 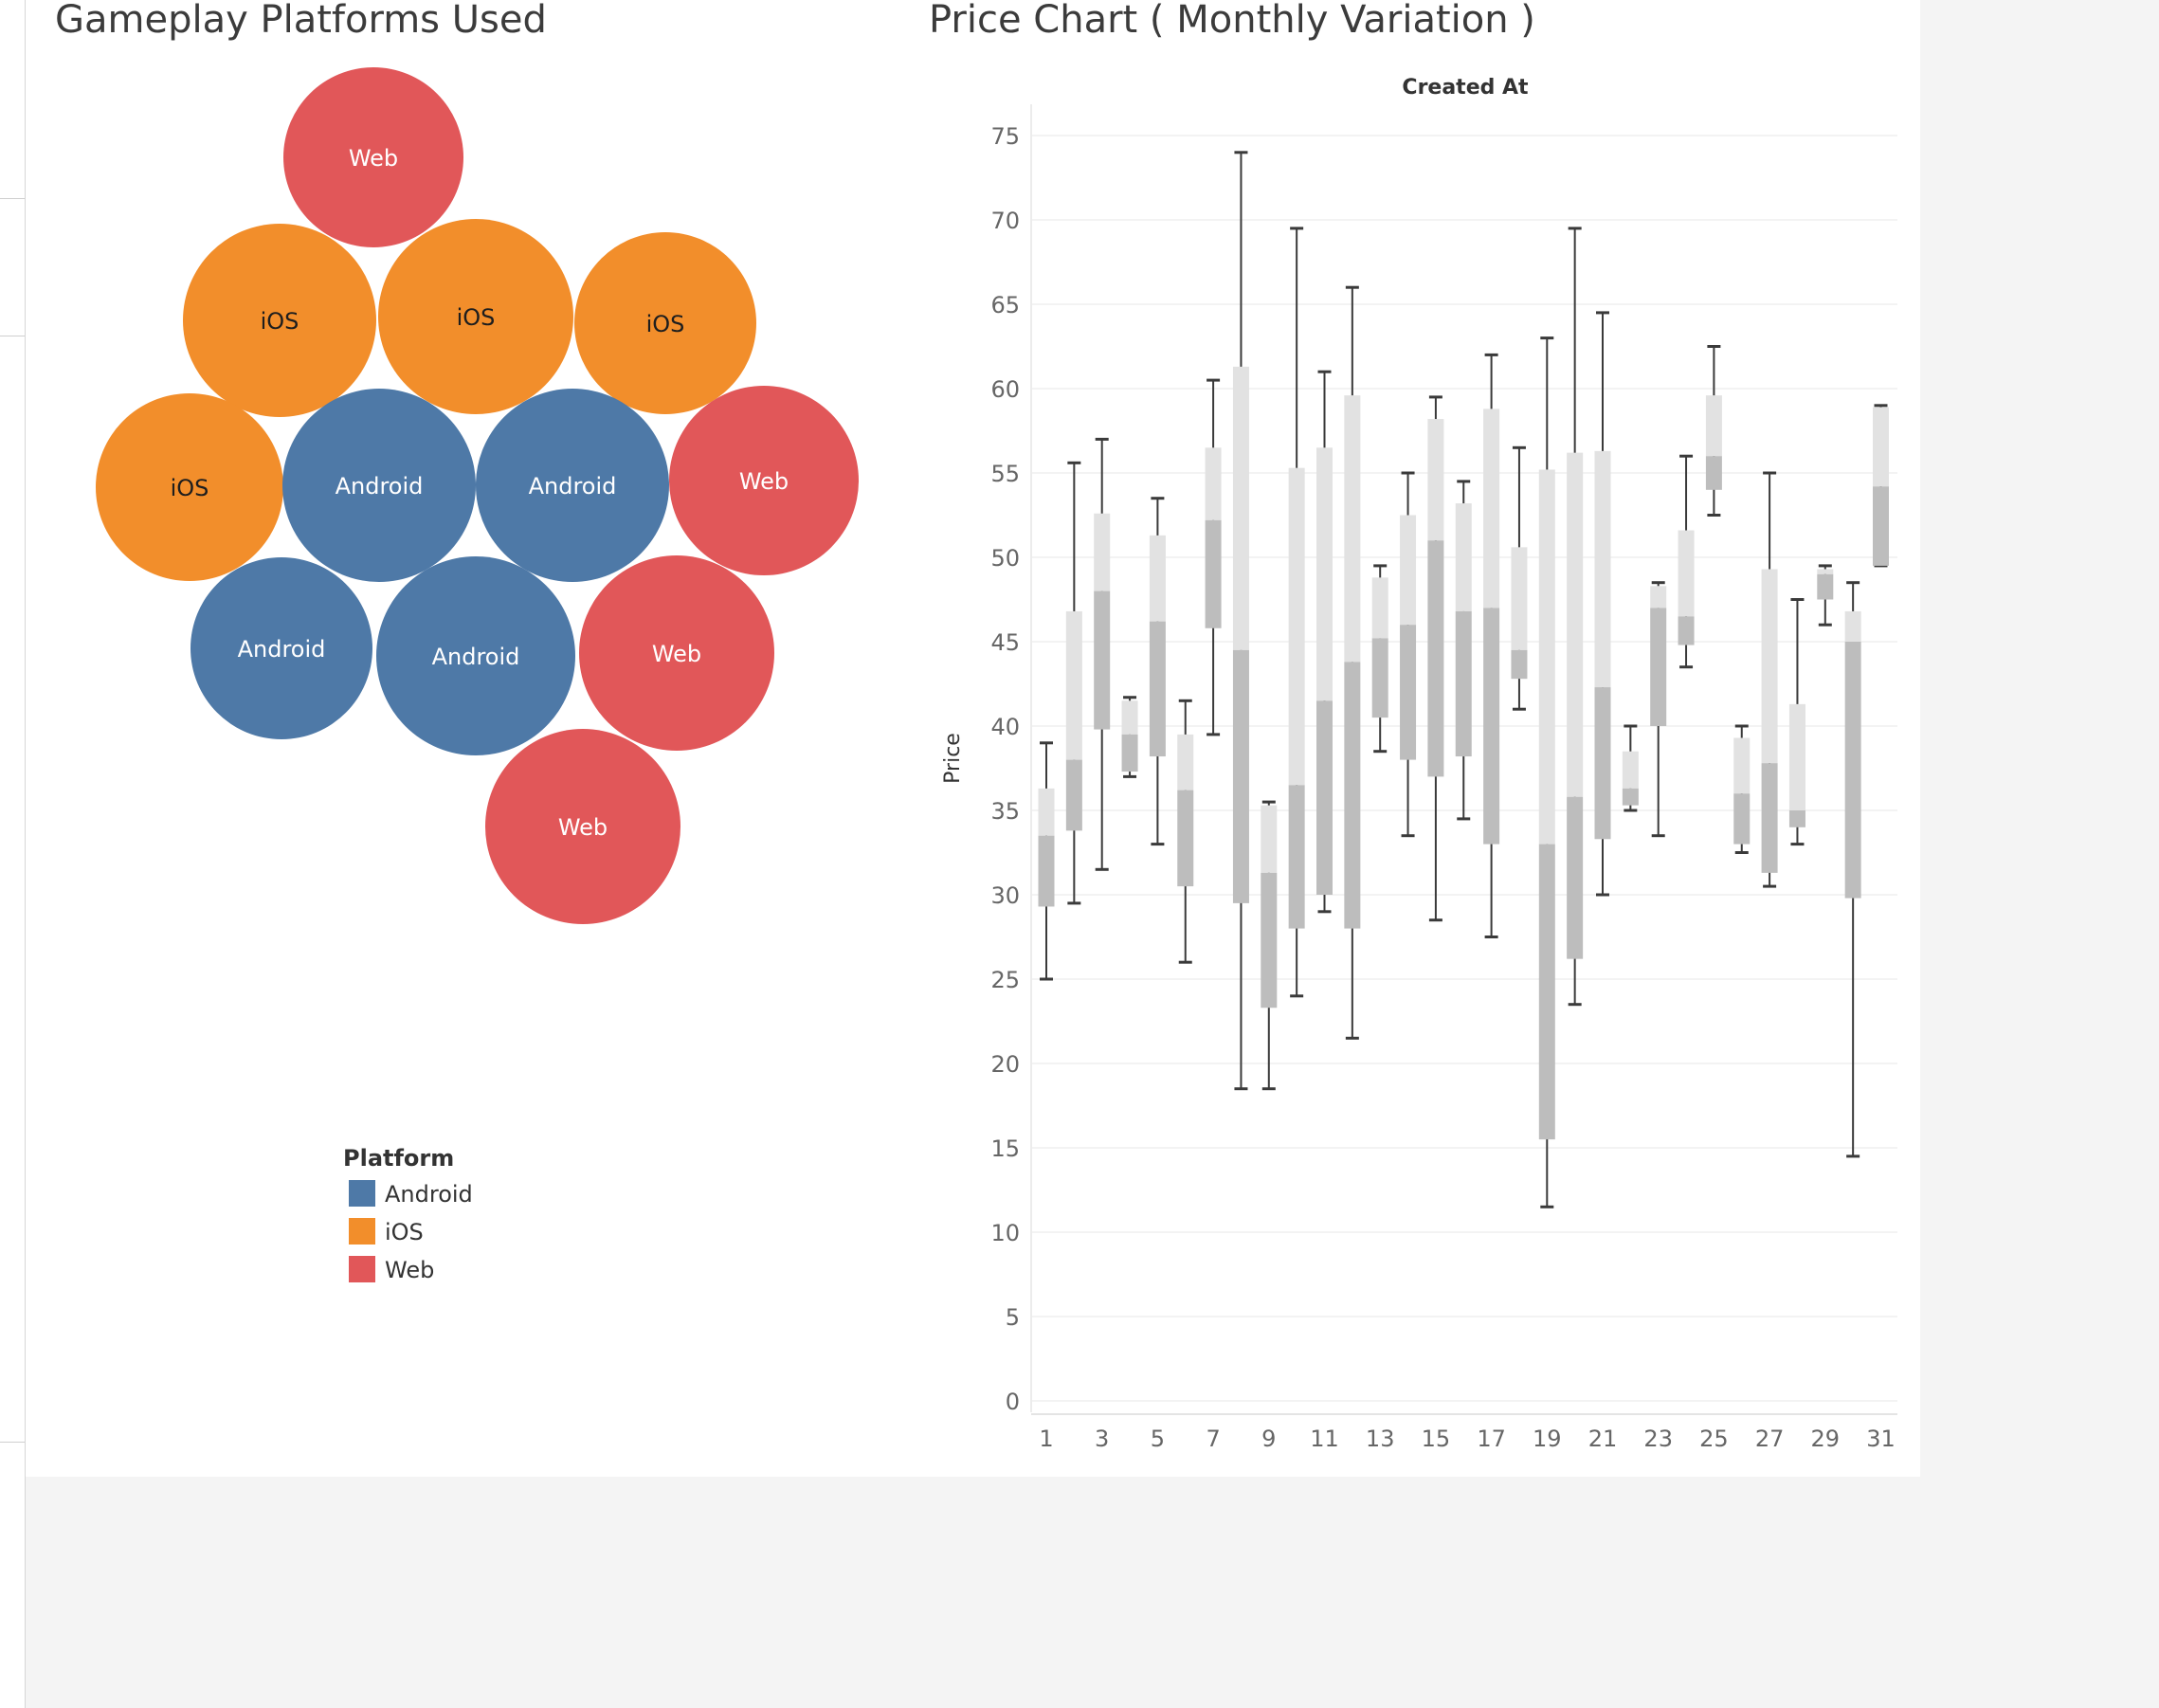 What do you see at coordinates (13, 854) in the screenshot?
I see `left-rail` at bounding box center [13, 854].